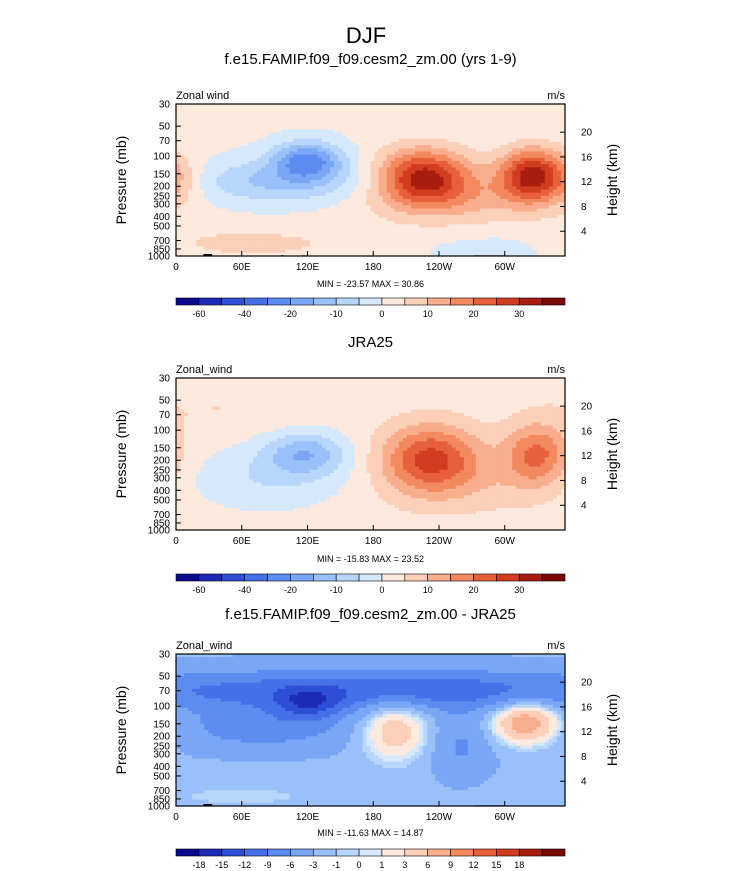 This screenshot has width=733, height=871. Describe the element at coordinates (161, 226) in the screenshot. I see `y-tick-label: 500` at that location.